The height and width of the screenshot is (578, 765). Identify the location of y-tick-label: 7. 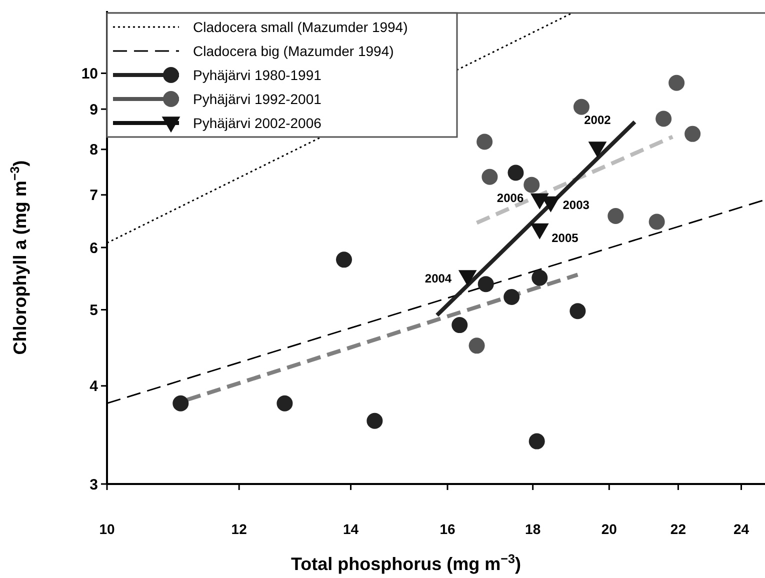
(94, 195).